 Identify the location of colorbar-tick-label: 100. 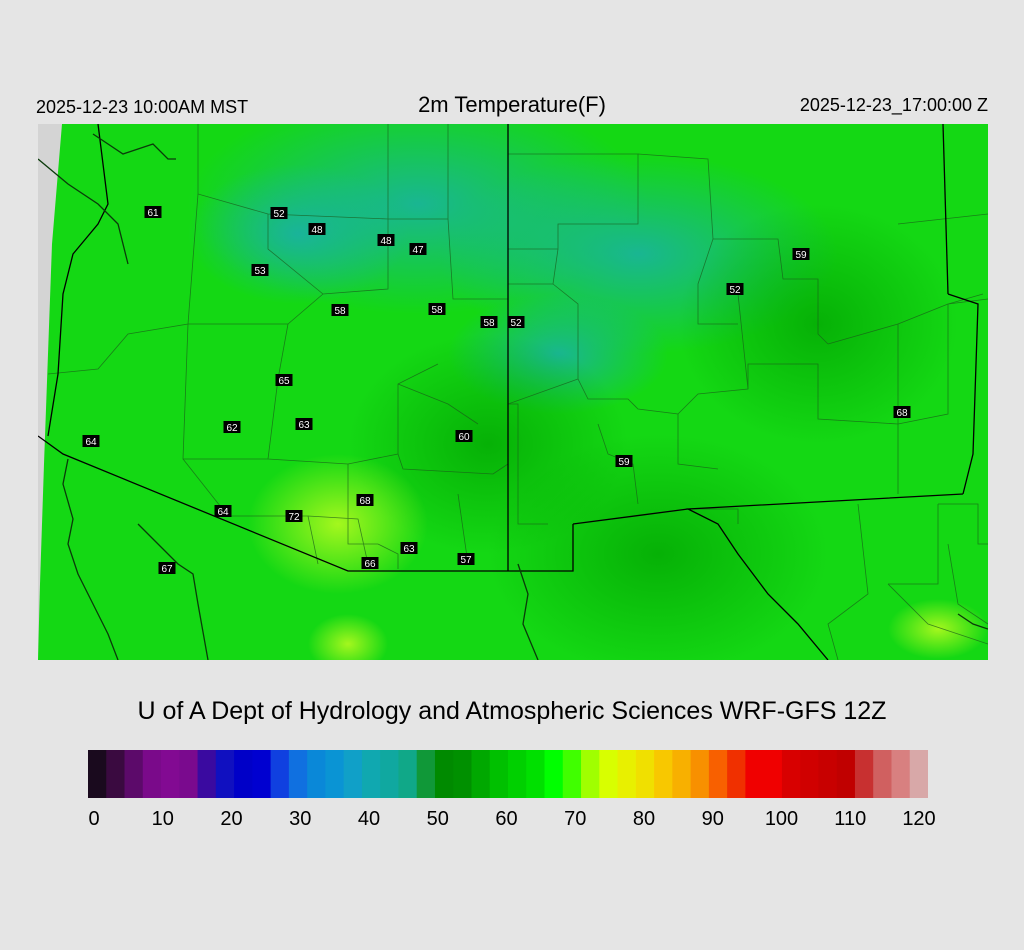
(781, 819).